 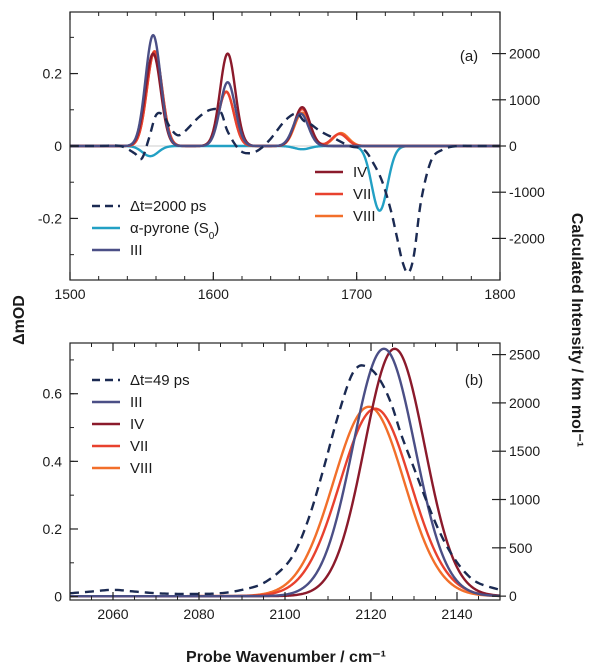 What do you see at coordinates (174, 231) in the screenshot?
I see `legend-label-pyrone: α-pyrone (S0)` at bounding box center [174, 231].